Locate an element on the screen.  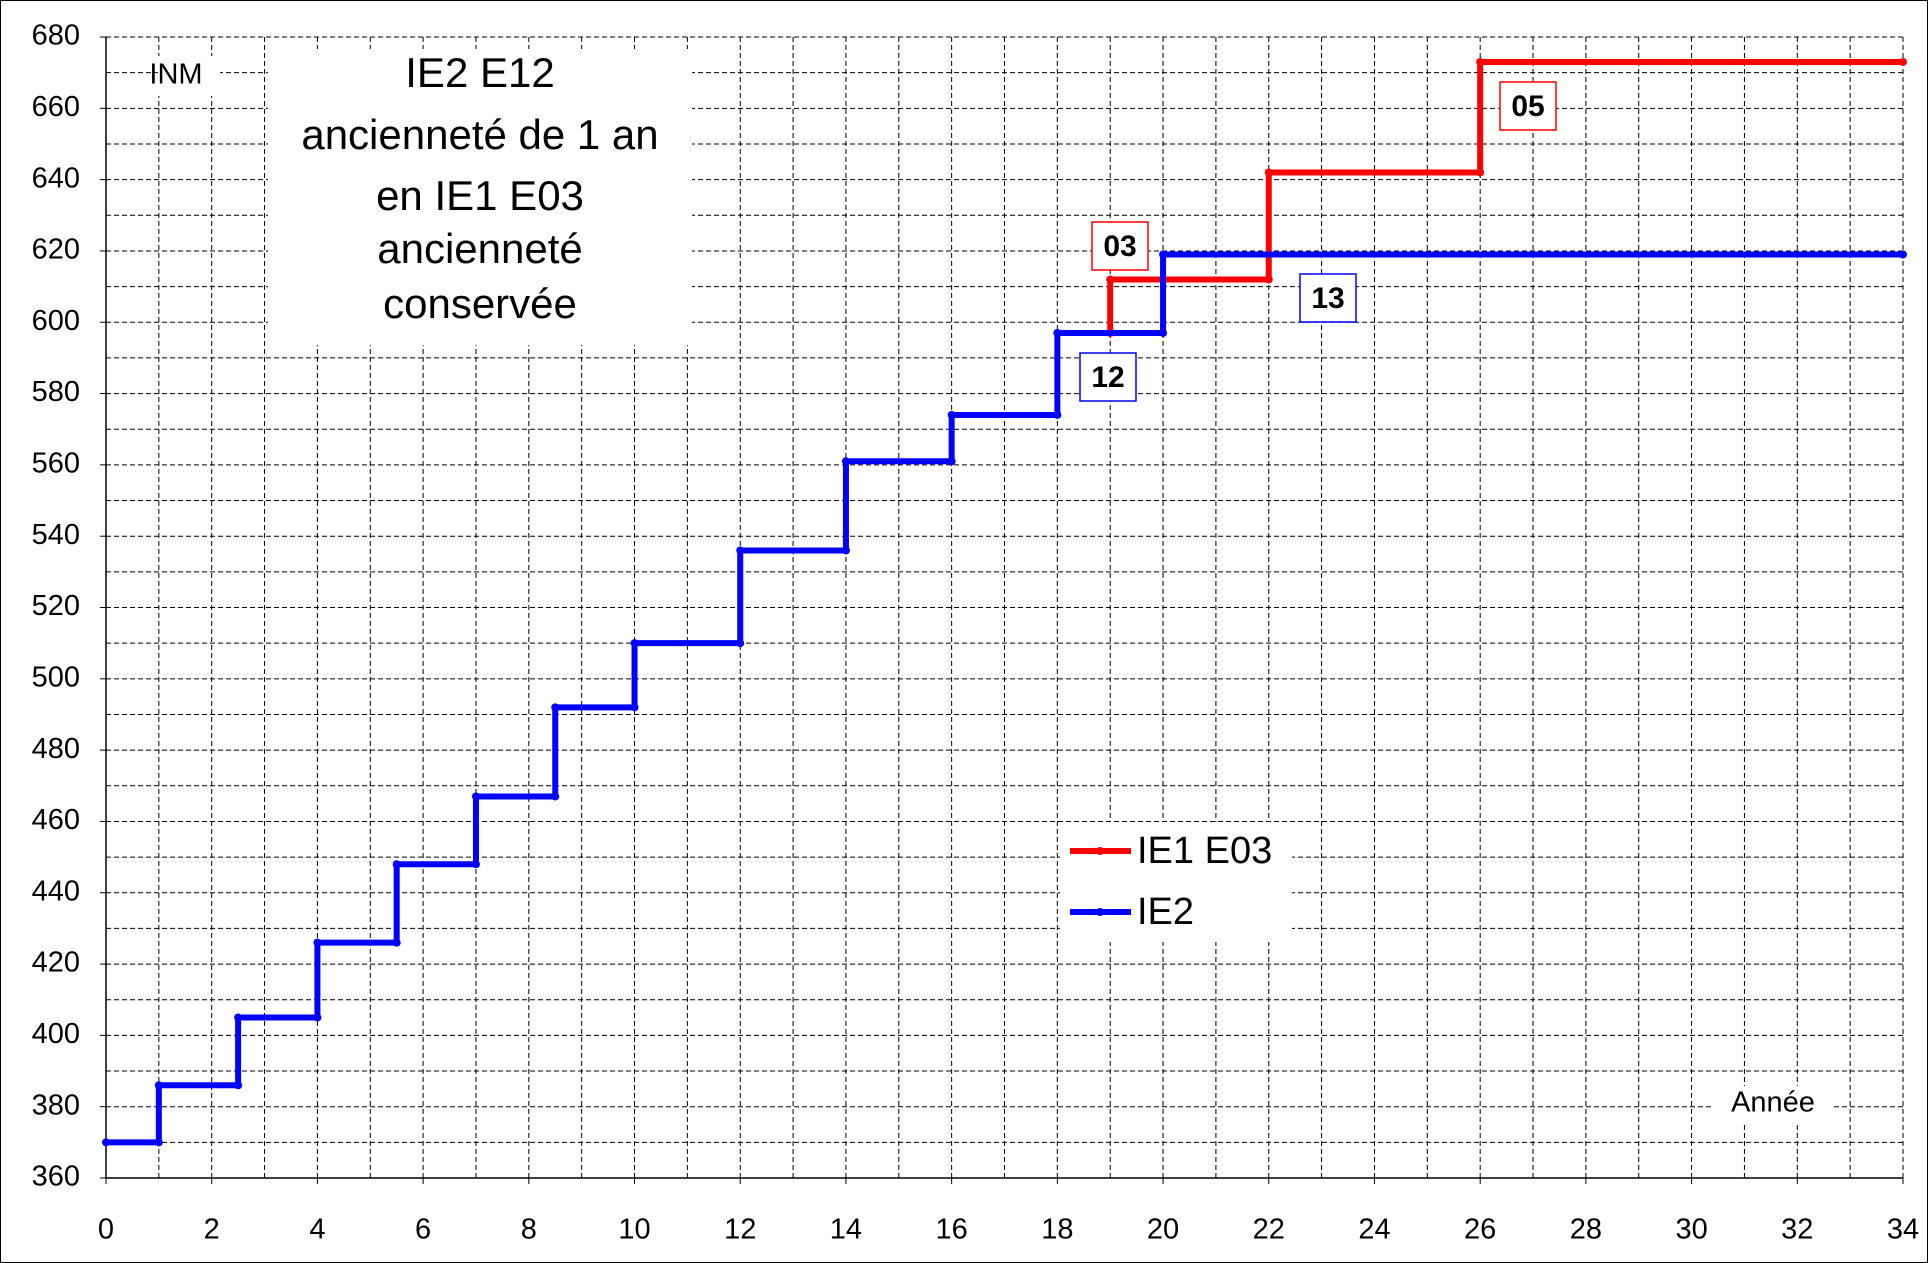
title-line: conservée is located at coordinates (480, 303).